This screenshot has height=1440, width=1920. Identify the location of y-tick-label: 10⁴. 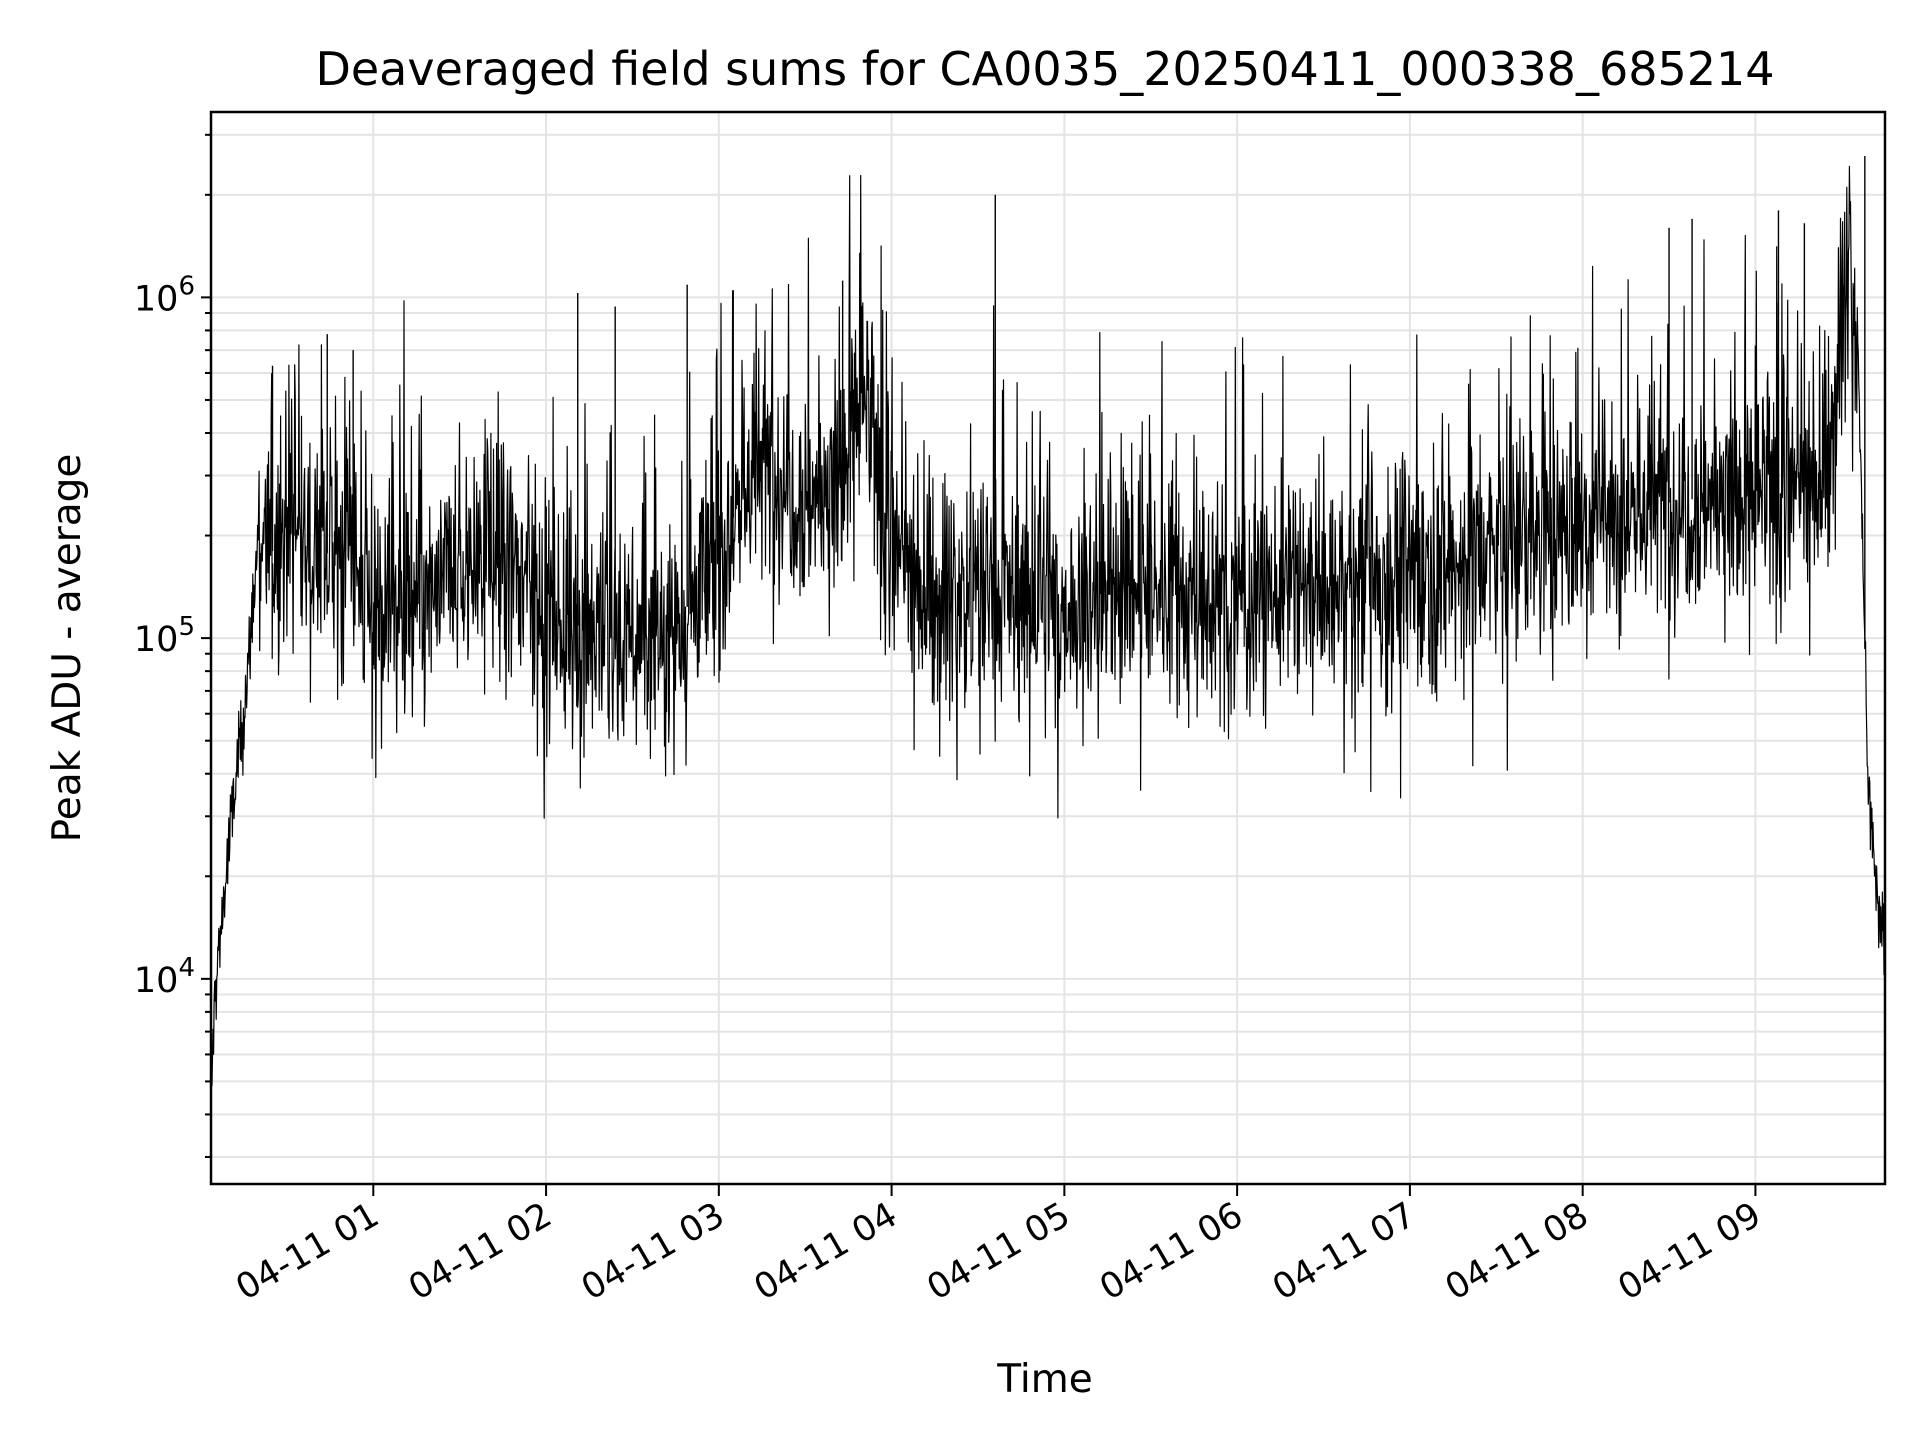
(164, 977).